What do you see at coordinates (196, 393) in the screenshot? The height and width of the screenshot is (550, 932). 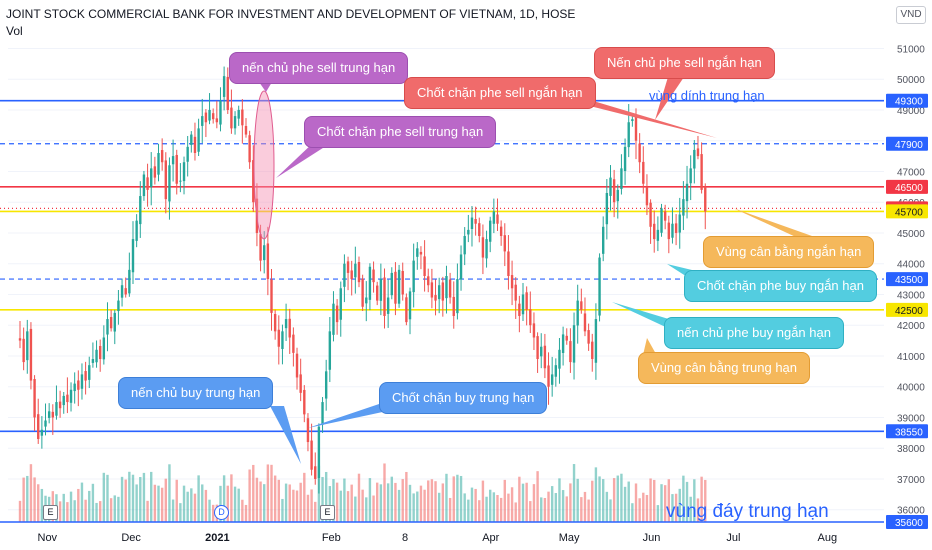 I see `callout-buy-candle-mid: nến chủ buy trung hạn` at bounding box center [196, 393].